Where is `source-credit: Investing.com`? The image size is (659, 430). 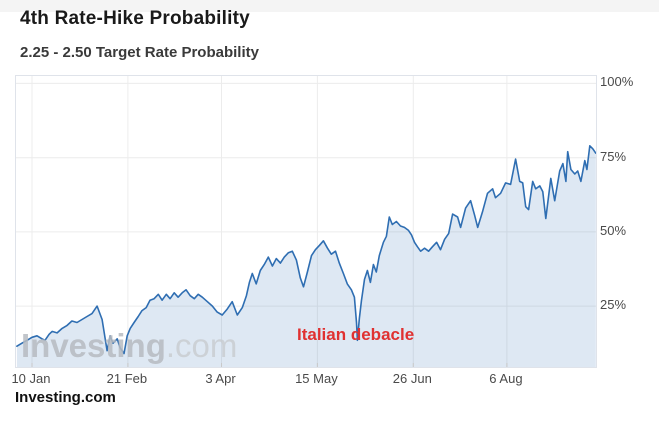 source-credit: Investing.com is located at coordinates (65, 397).